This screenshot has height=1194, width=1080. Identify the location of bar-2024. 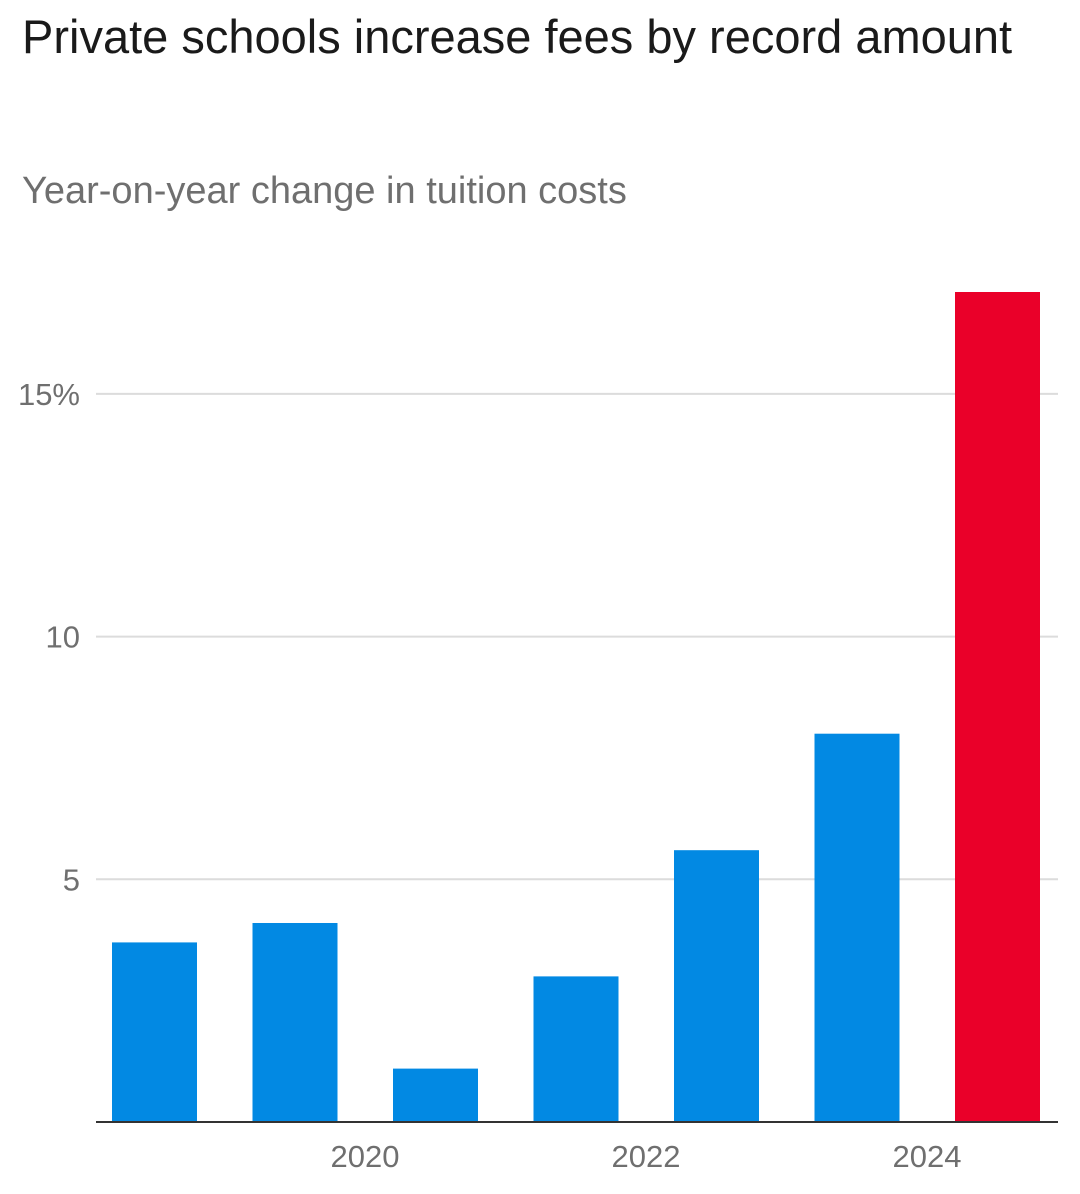
(857, 927).